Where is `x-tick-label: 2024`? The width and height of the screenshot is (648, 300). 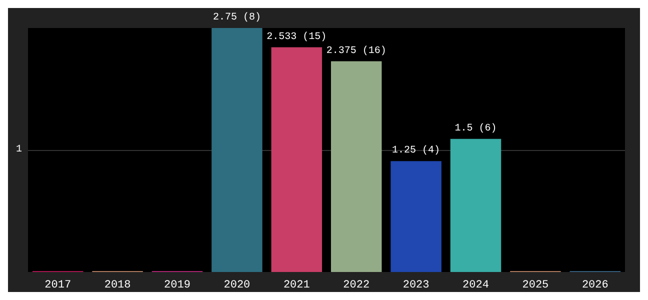 x-tick-label: 2024 is located at coordinates (476, 286).